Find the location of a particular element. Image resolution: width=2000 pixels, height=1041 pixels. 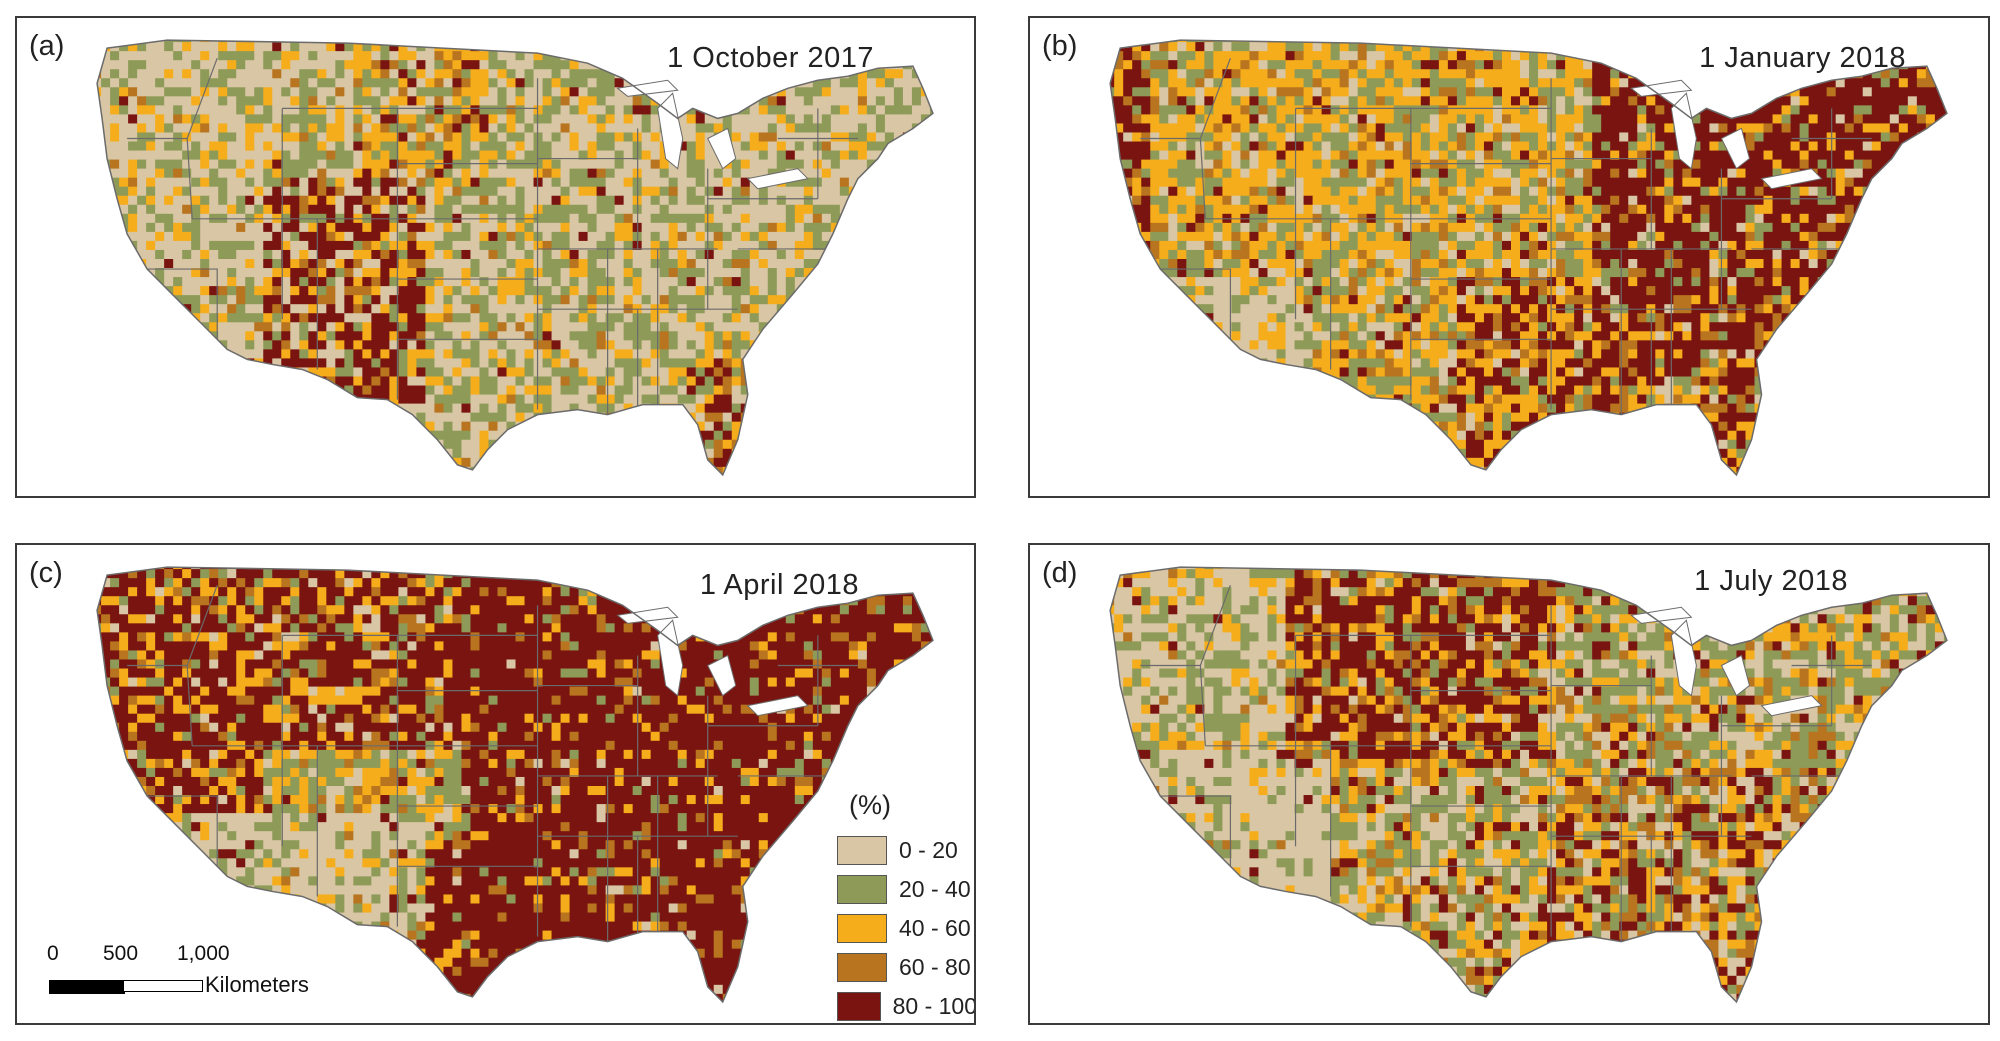

scale-unit: Kilometers is located at coordinates (257, 984).